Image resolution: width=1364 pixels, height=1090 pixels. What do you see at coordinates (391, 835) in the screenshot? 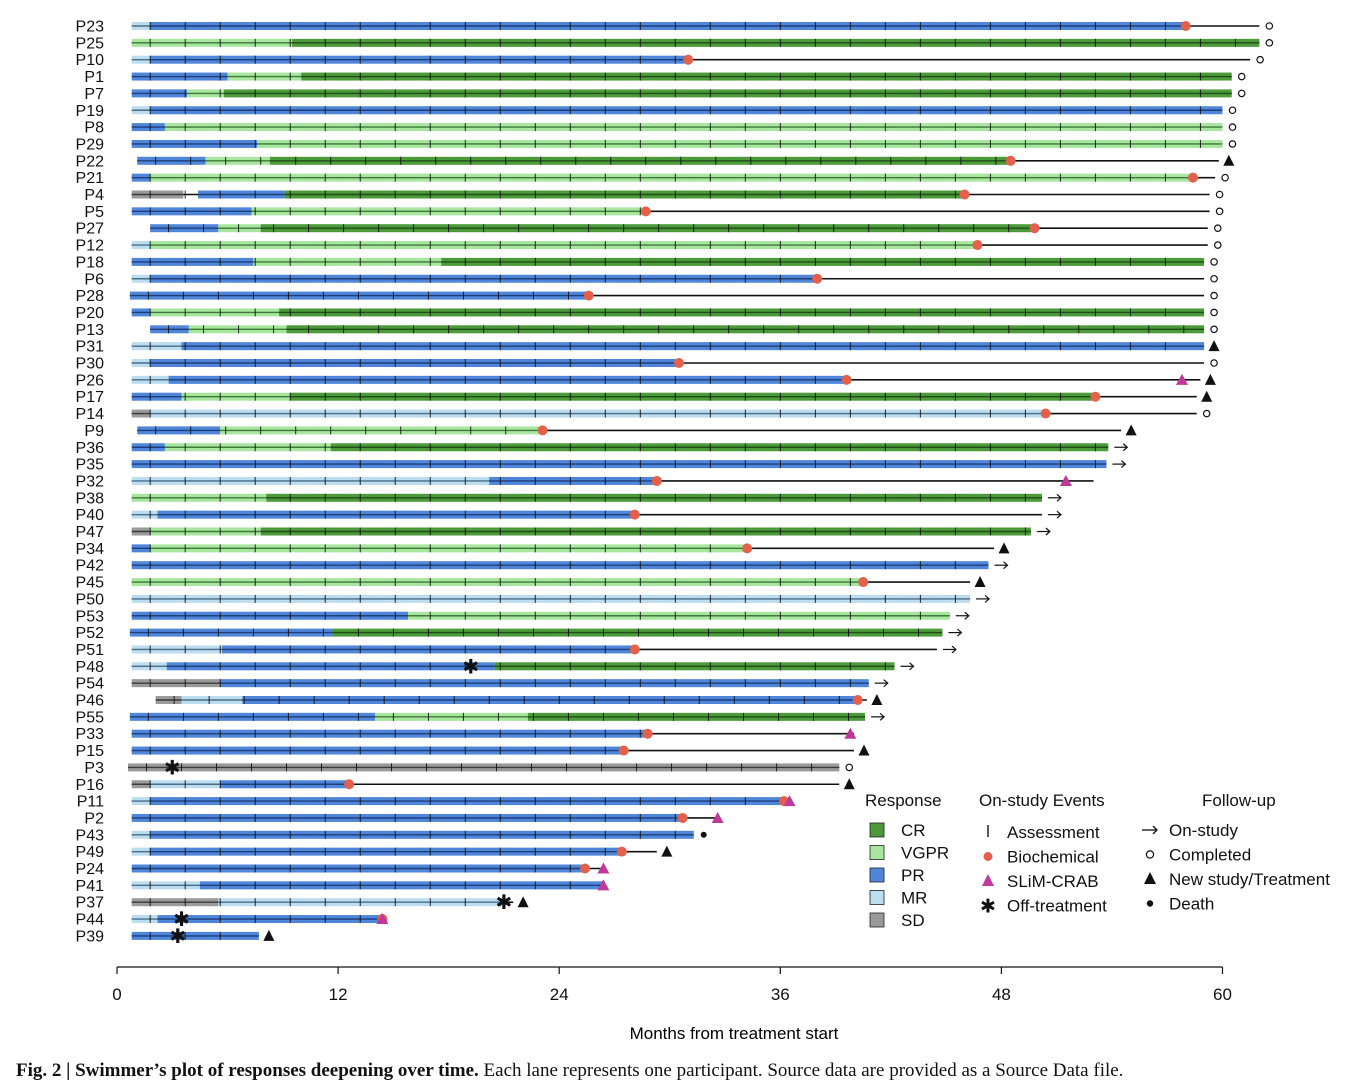
I see `lane-p43: P43` at bounding box center [391, 835].